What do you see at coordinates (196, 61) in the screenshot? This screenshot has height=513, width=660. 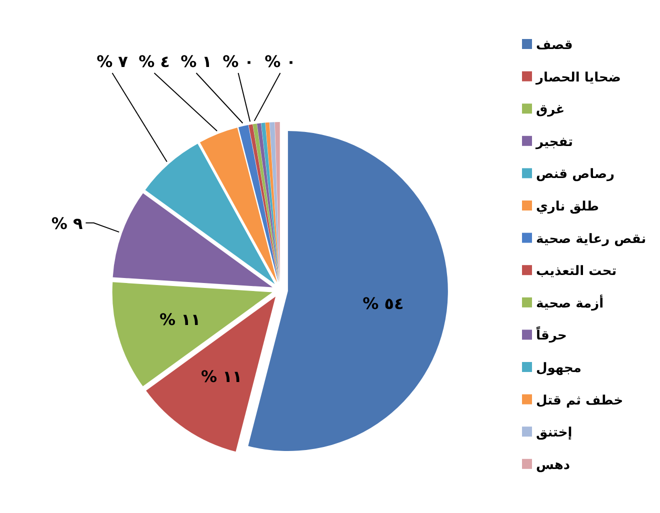 I see `data-label: % ١` at bounding box center [196, 61].